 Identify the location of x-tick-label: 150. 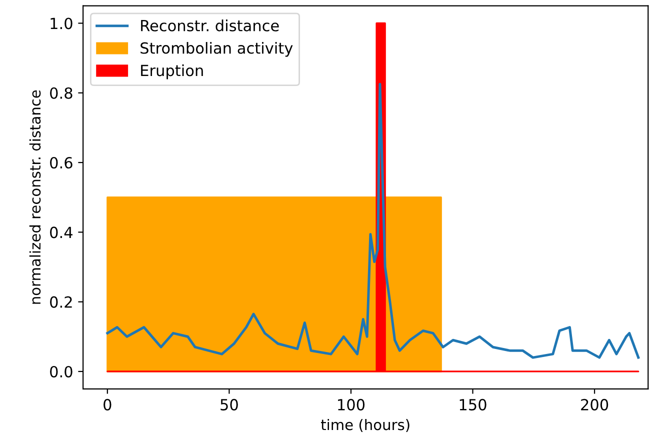
(473, 404).